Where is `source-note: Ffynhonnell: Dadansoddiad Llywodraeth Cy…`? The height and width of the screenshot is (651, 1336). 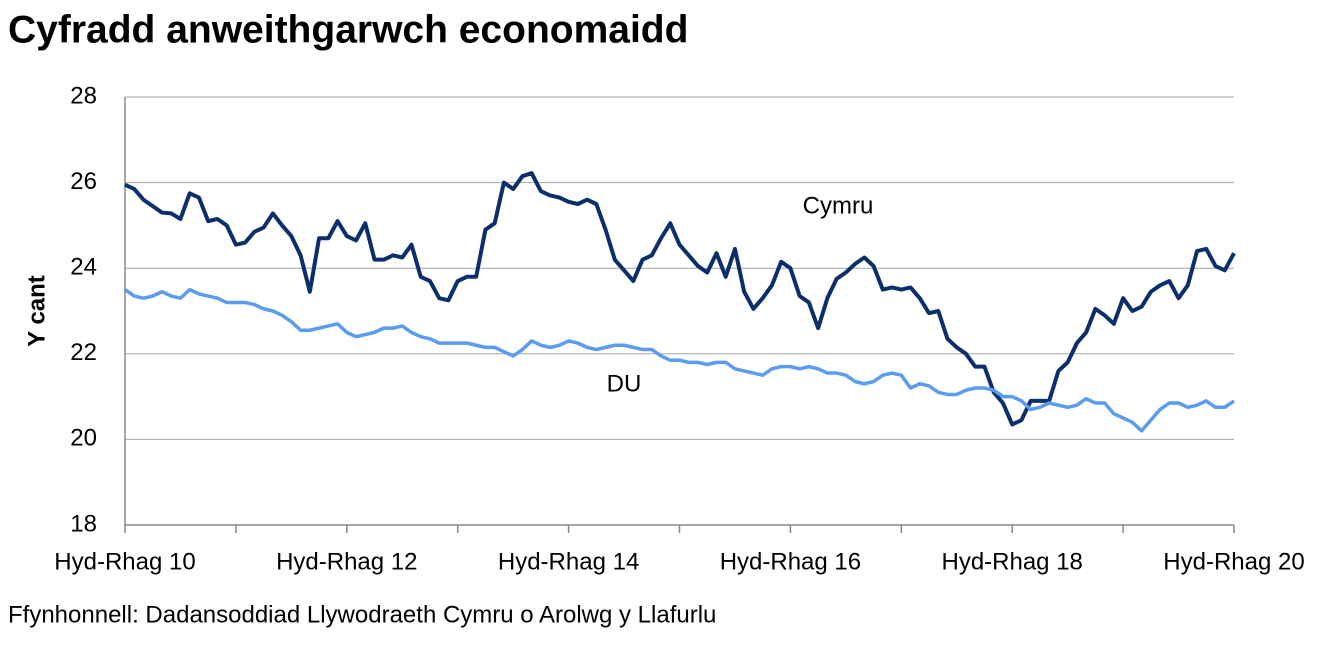
source-note: Ffynhonnell: Dadansoddiad Llywodraeth Cy… is located at coordinates (362, 614).